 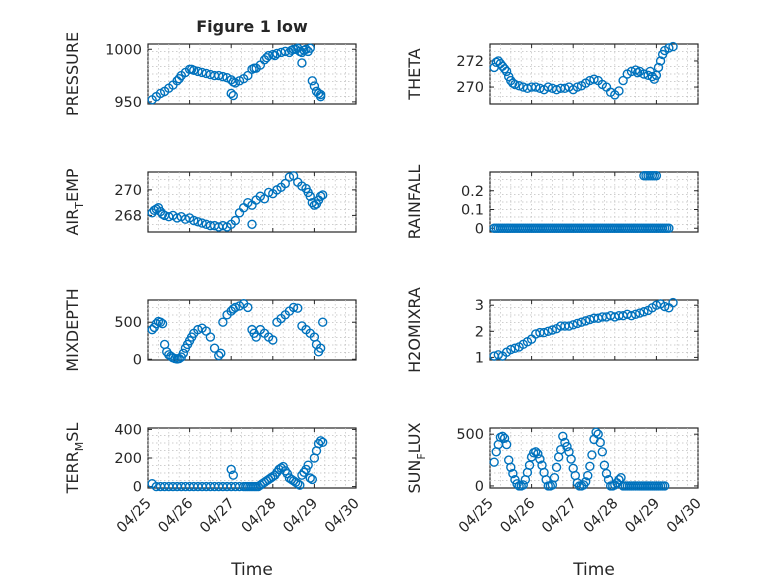 What do you see at coordinates (74, 201) in the screenshot?
I see `air_temp-ylabel: AIRTEMP` at bounding box center [74, 201].